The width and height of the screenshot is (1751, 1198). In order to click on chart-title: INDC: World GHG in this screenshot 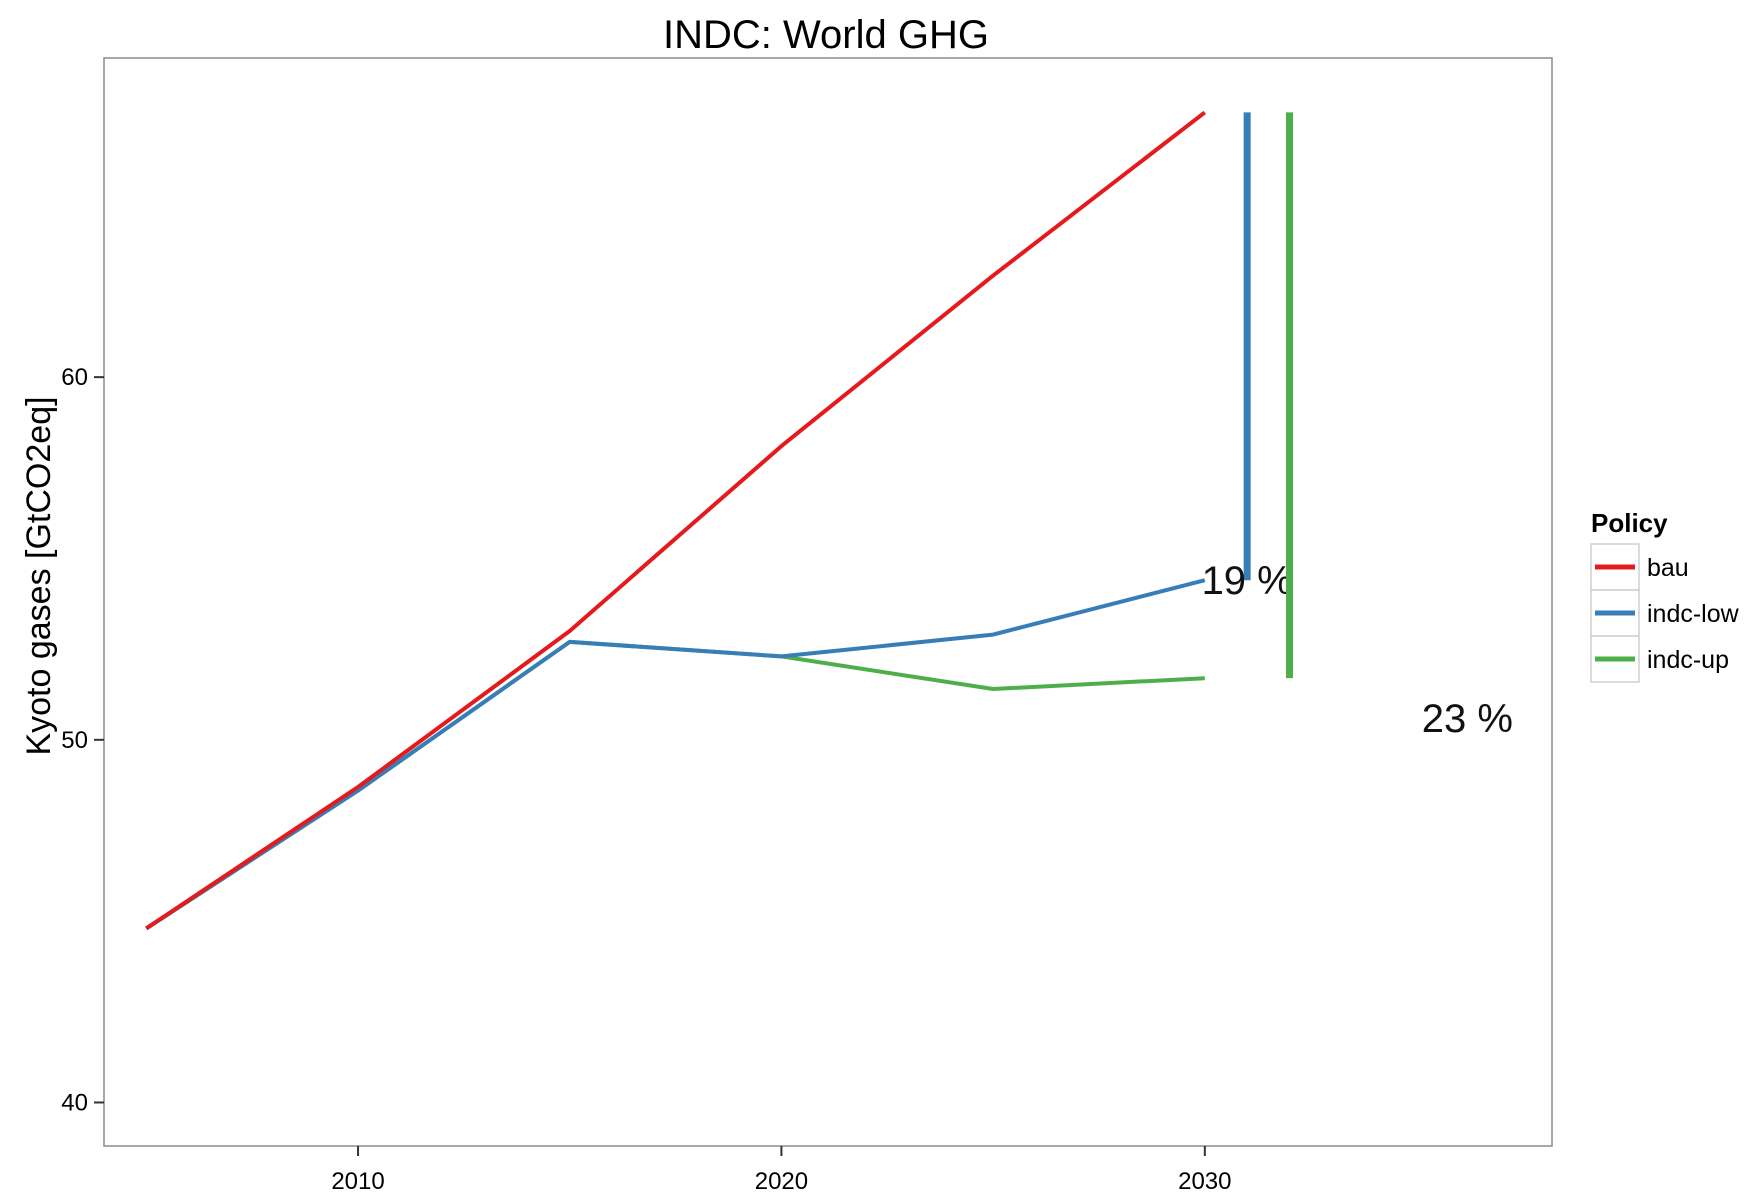, I will do `click(826, 35)`.